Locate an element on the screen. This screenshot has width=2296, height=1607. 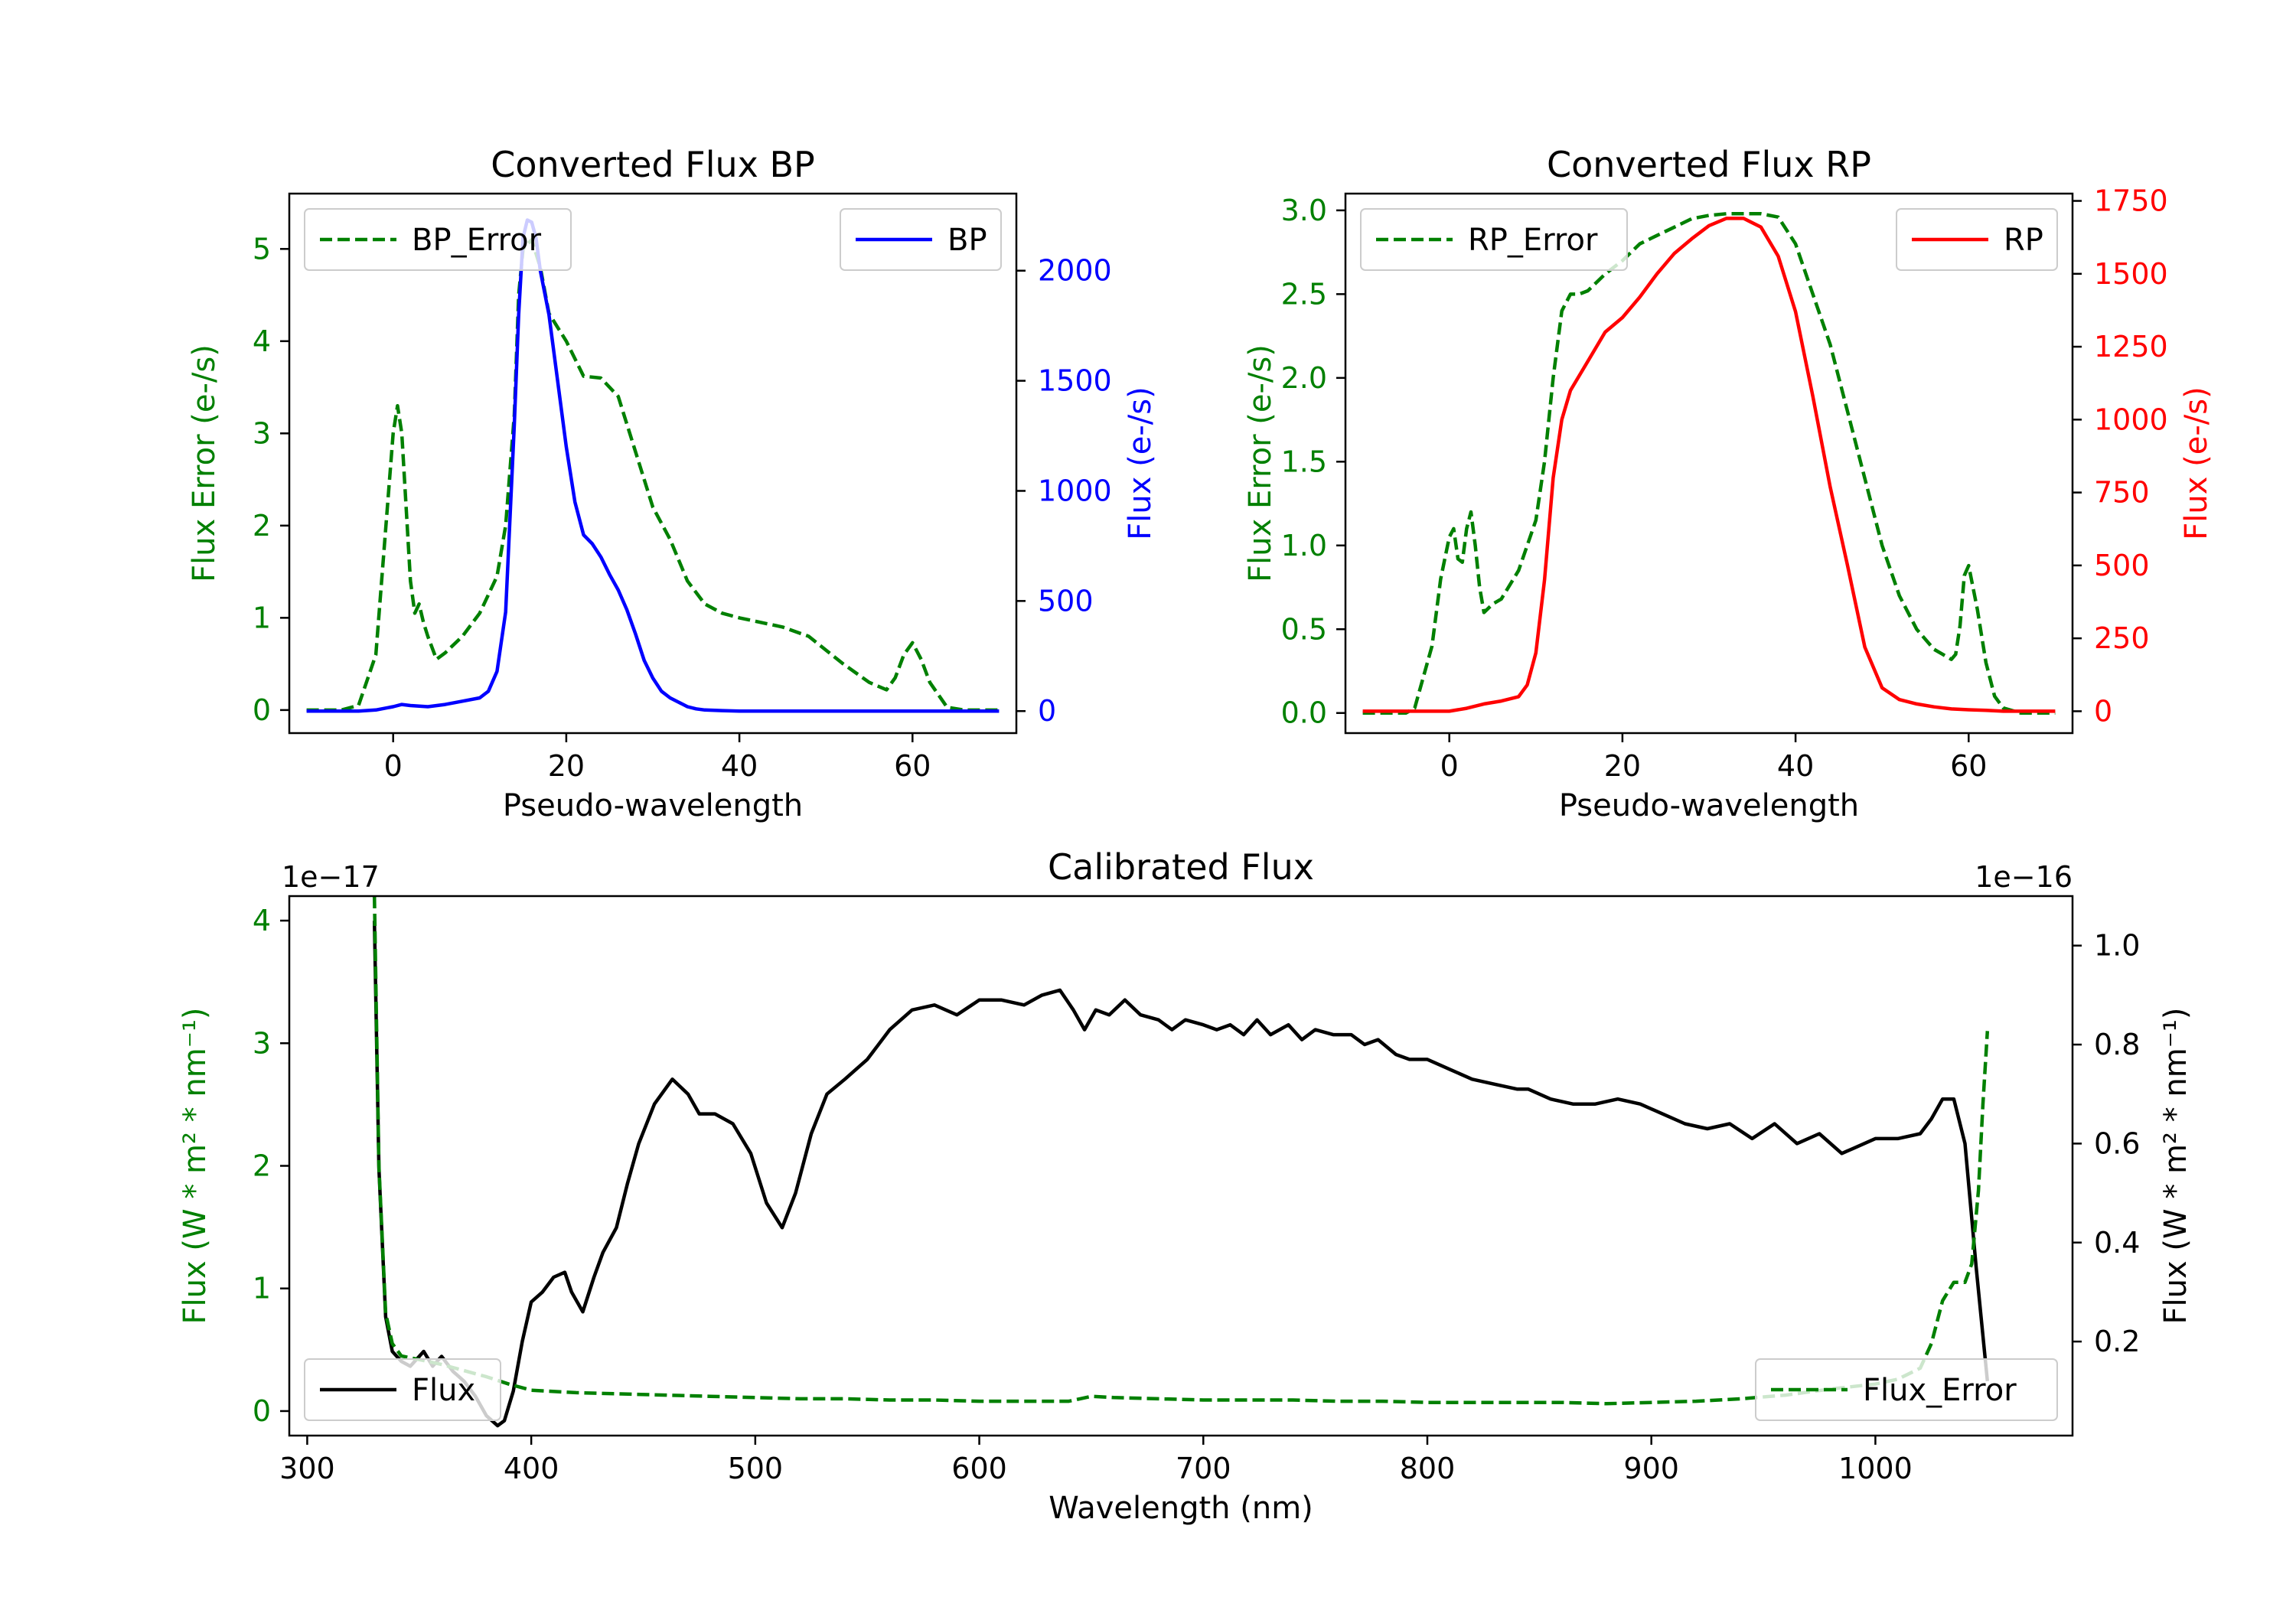
bp-y-left-tick-label: 0 is located at coordinates (262, 710).